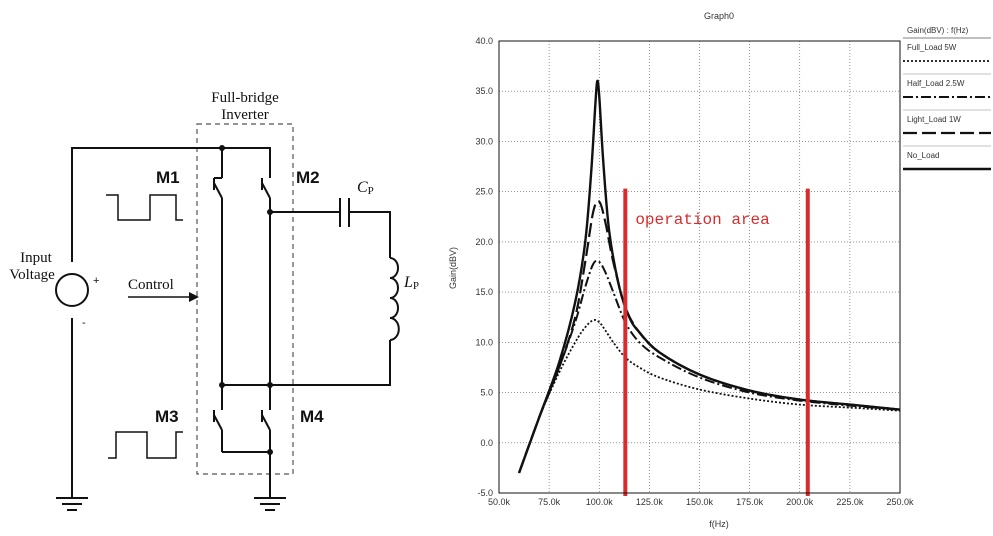 The image size is (993, 536). I want to click on x-tick-label: 100.0k, so click(600, 502).